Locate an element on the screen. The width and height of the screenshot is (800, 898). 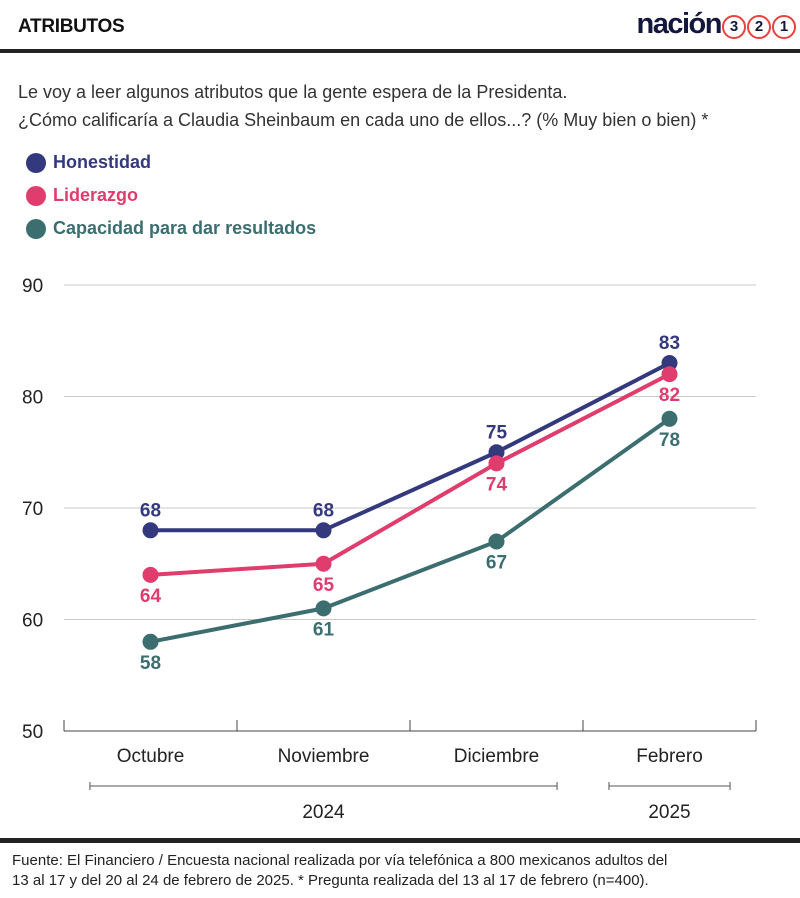
y-tick-label: 70 is located at coordinates (32, 509).